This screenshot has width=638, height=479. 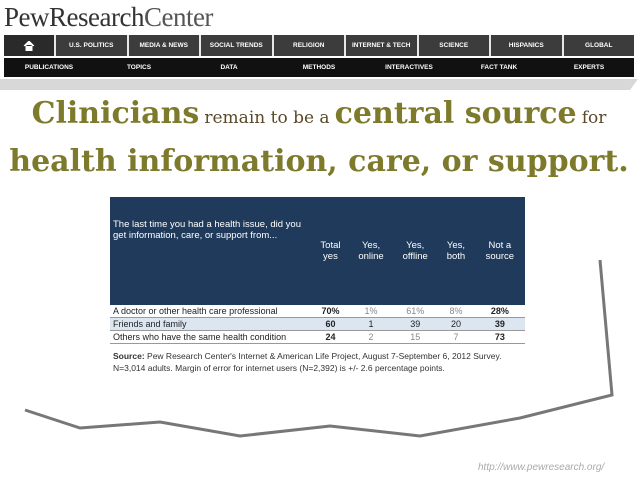 What do you see at coordinates (91, 45) in the screenshot?
I see `nav-item: U.S. POLITICS` at bounding box center [91, 45].